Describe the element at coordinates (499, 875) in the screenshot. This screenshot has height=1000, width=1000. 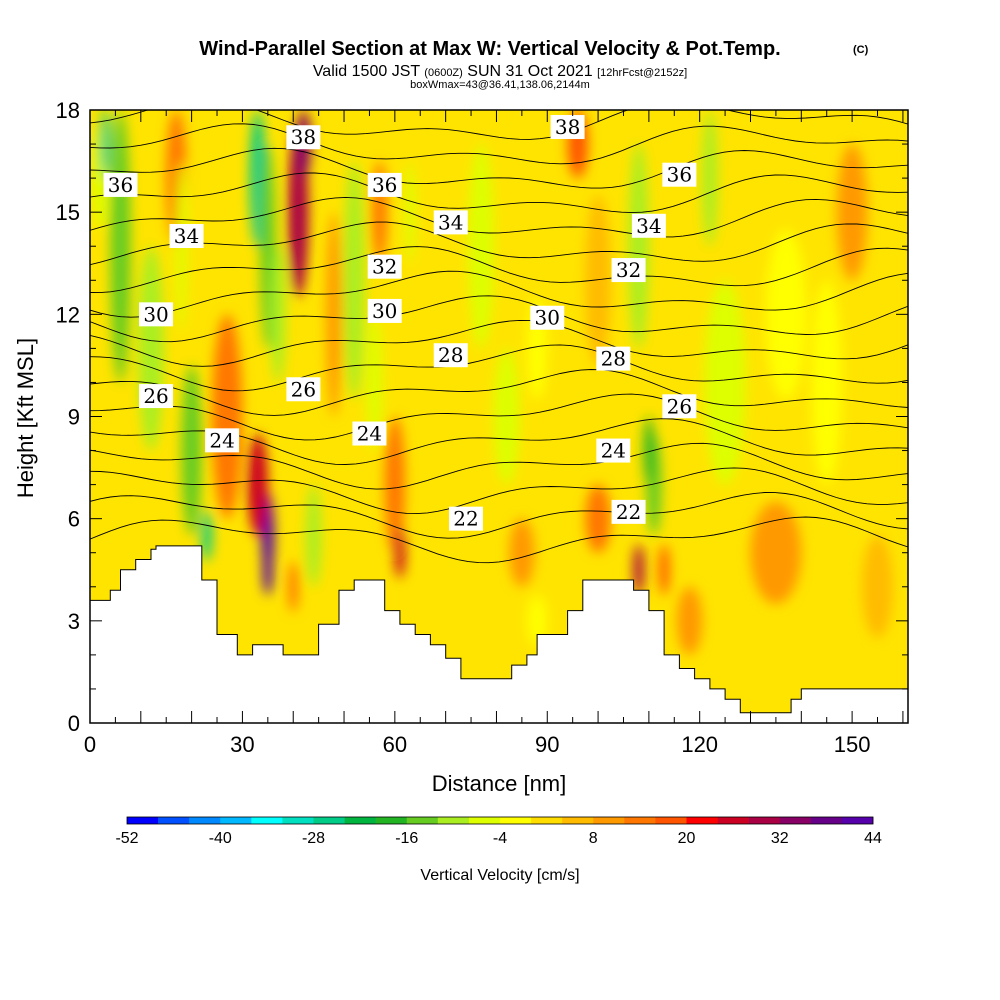
I see `colorbar-label: Vertical Velocity [cm/s]` at that location.